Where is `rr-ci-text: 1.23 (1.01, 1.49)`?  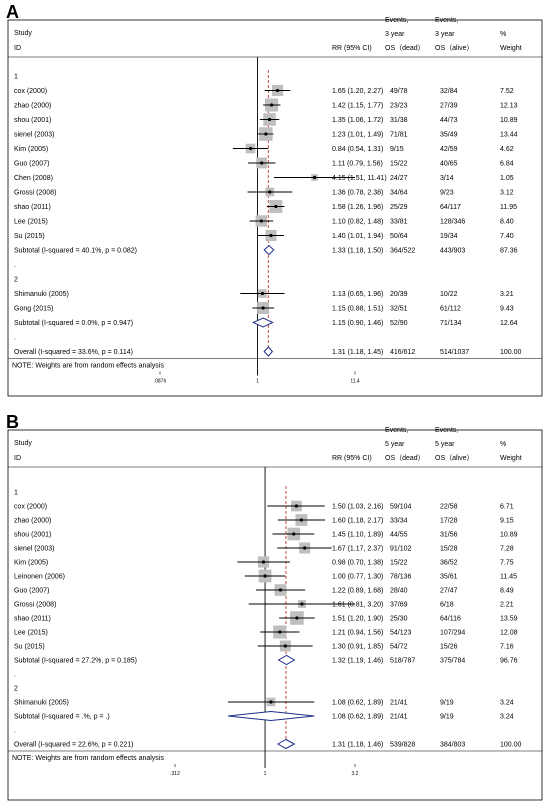 rr-ci-text: 1.23 (1.01, 1.49) is located at coordinates (357, 135).